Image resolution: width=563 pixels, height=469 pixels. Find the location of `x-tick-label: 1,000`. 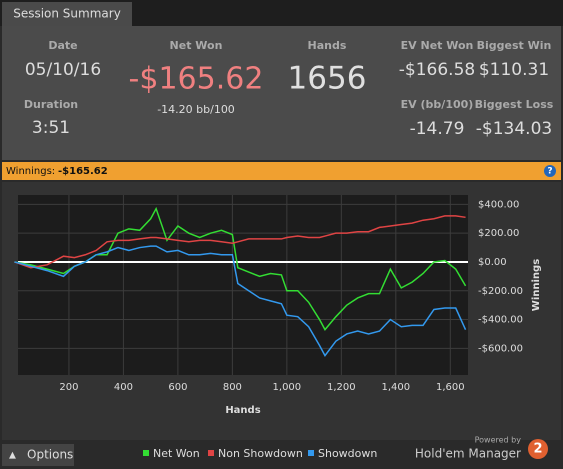

x-tick-label: 1,000 is located at coordinates (287, 387).